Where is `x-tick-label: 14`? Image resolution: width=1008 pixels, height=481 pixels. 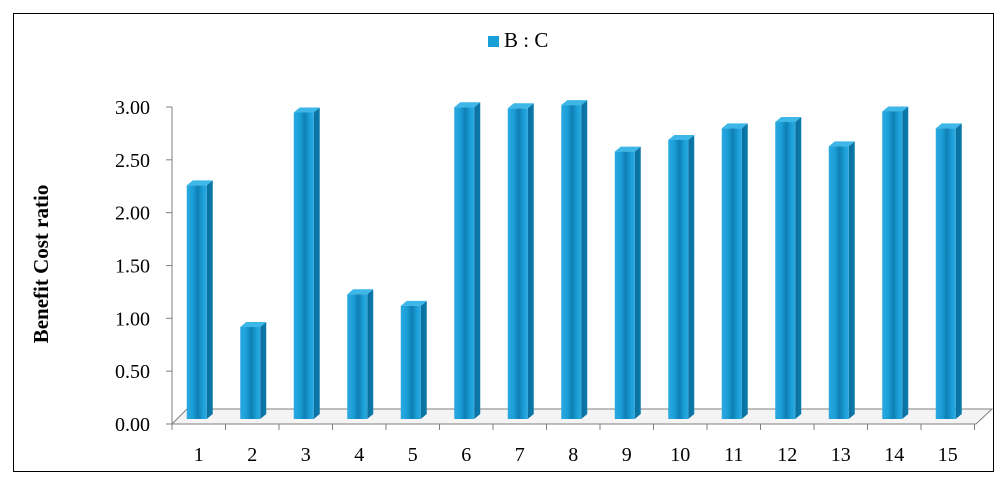 x-tick-label: 14 is located at coordinates (894, 455).